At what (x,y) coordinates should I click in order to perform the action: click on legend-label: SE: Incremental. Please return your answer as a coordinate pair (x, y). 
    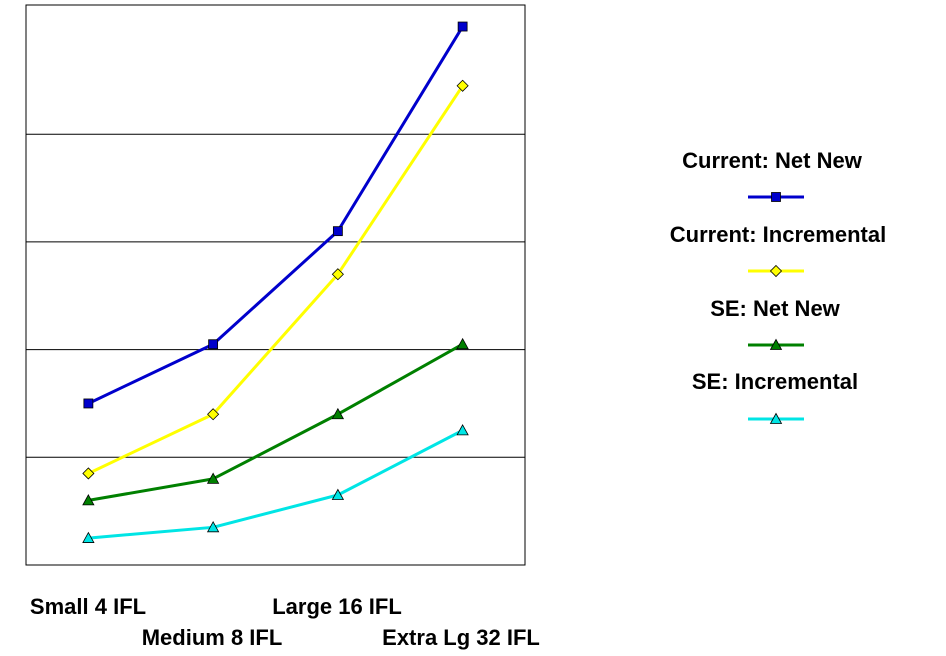
    Looking at the image, I should click on (775, 381).